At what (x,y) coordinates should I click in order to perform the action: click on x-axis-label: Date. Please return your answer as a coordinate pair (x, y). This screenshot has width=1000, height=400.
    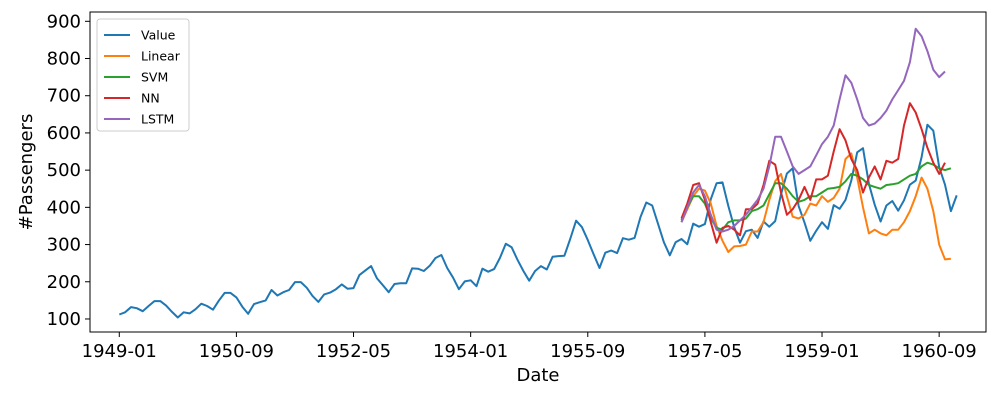
    Looking at the image, I should click on (537, 375).